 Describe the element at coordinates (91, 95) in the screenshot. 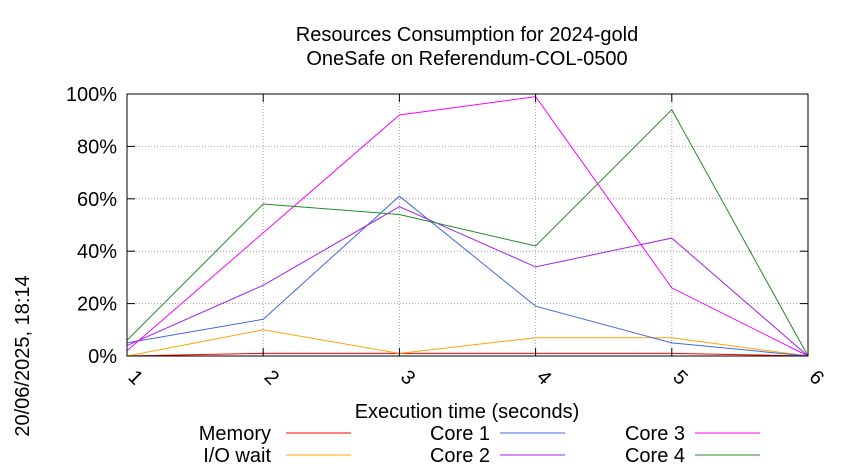

I see `y-tick-label: 100%` at that location.